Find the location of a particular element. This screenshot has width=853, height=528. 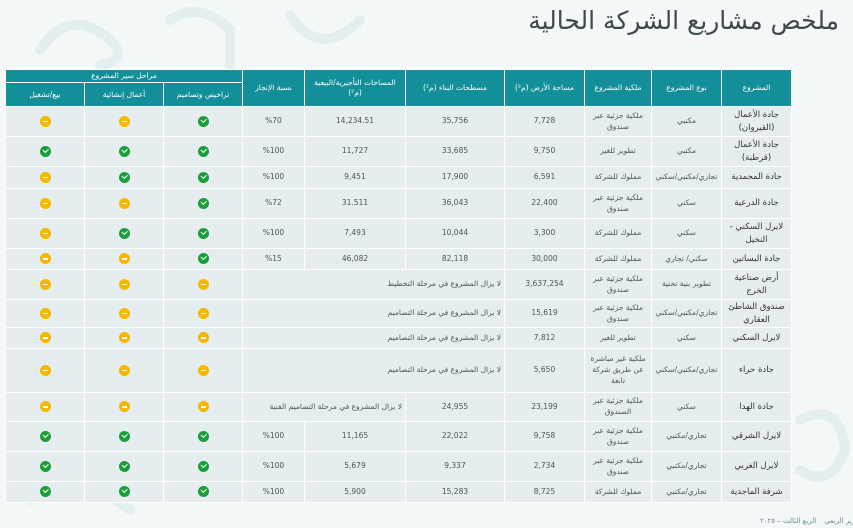

cell-project: جادة المحمدية is located at coordinates (756, 178).